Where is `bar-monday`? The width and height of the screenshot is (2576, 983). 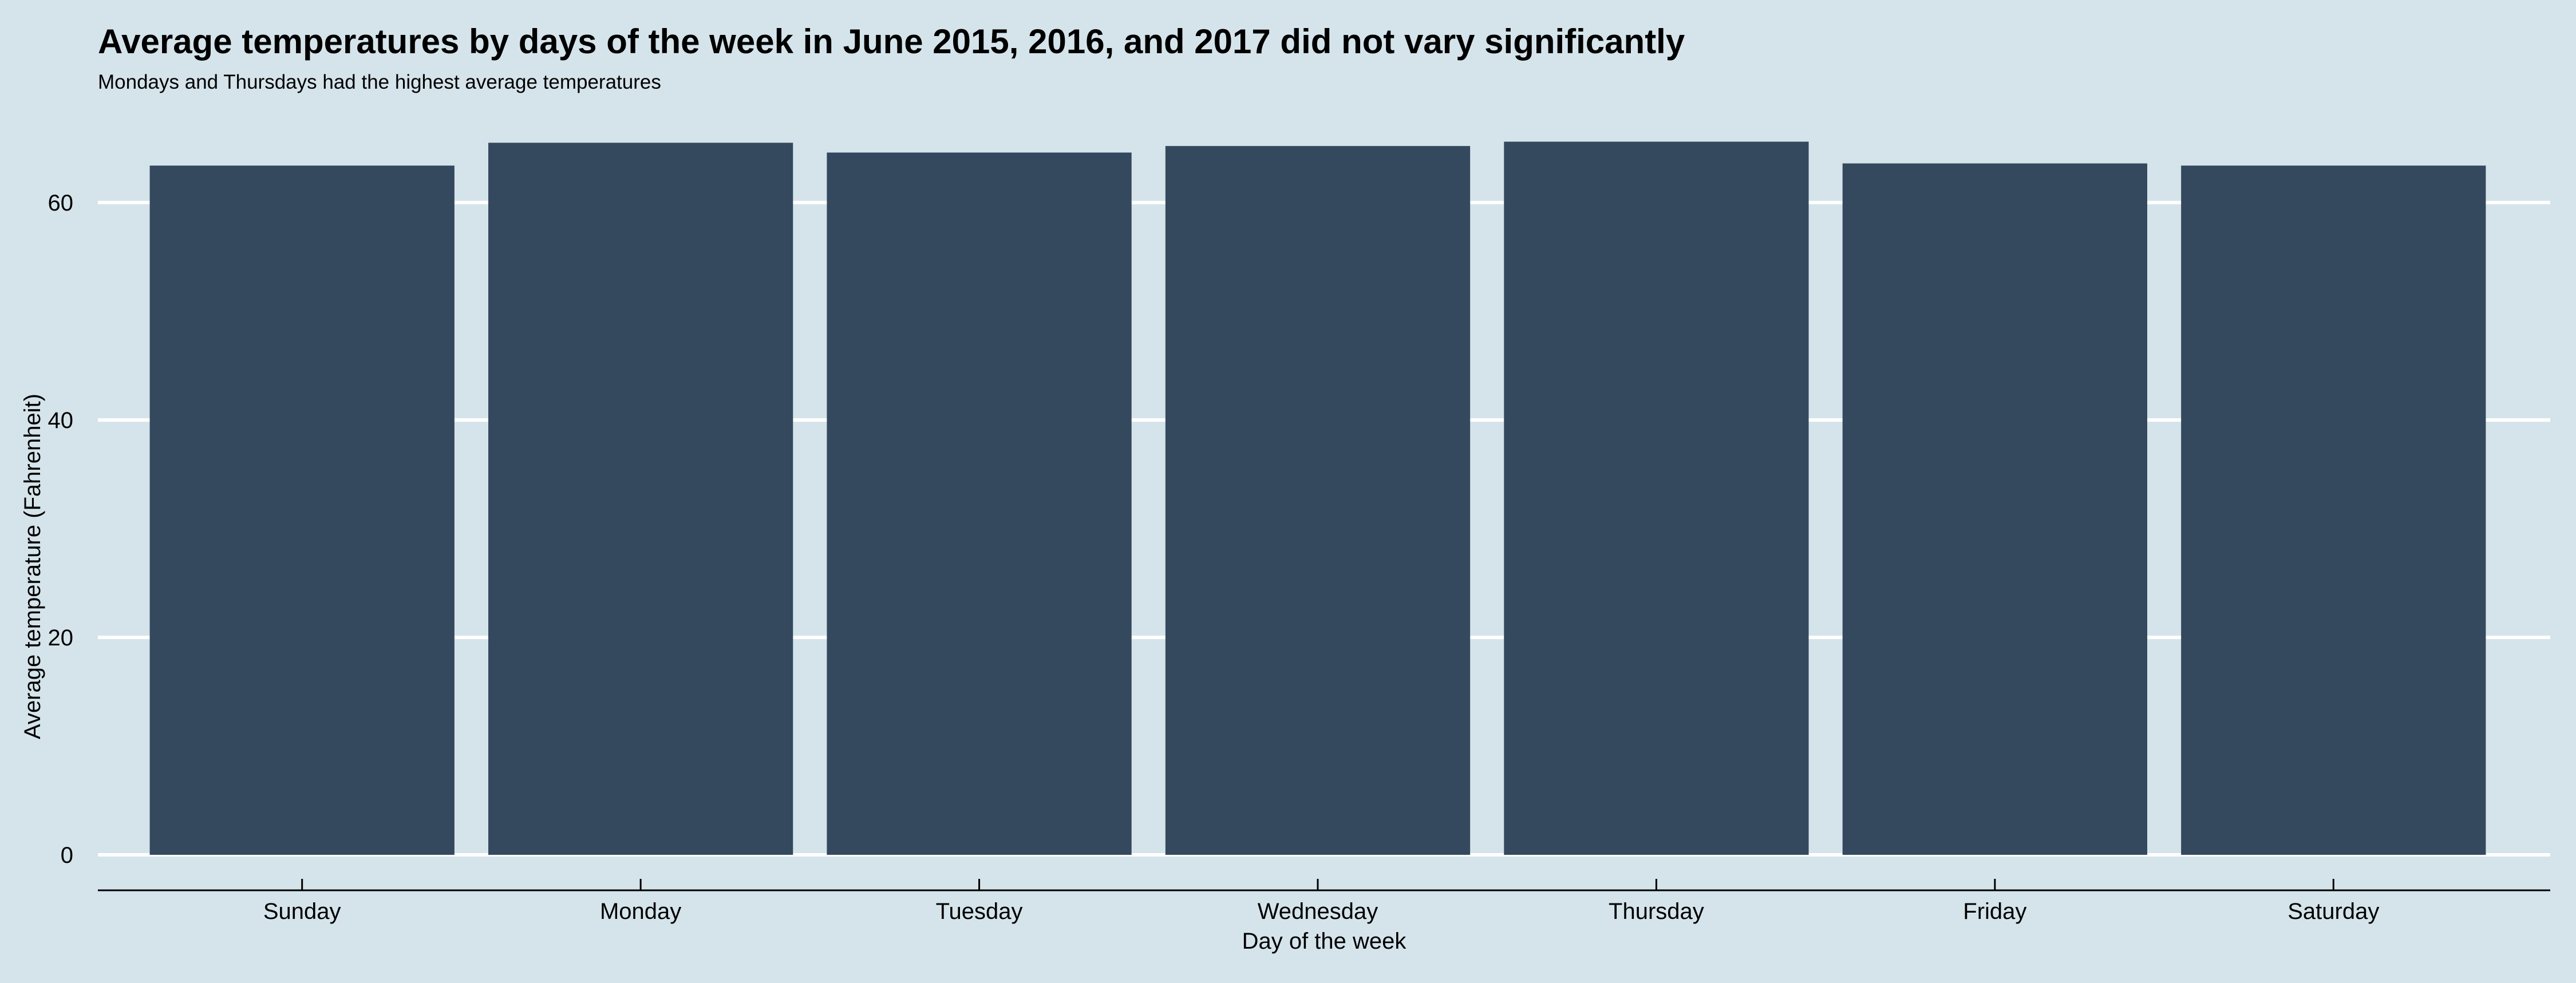
bar-monday is located at coordinates (640, 499).